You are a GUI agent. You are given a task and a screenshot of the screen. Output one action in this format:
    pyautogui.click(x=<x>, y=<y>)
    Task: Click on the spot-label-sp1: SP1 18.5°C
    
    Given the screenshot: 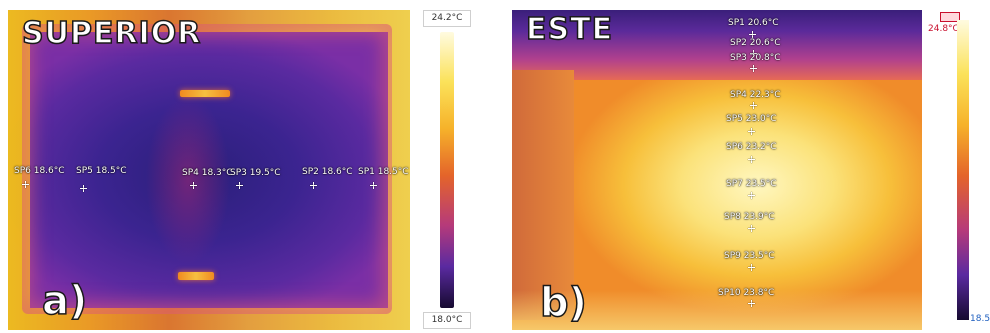 What is the action you would take?
    pyautogui.click(x=383, y=172)
    